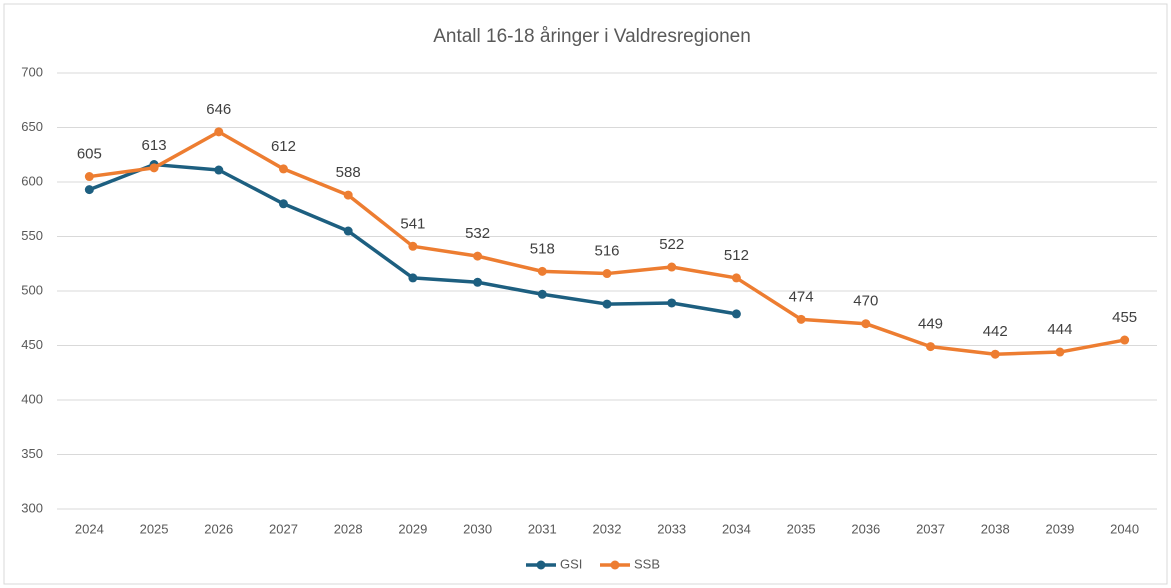 The image size is (1171, 588). What do you see at coordinates (865, 301) in the screenshot?
I see `data-label: 470` at bounding box center [865, 301].